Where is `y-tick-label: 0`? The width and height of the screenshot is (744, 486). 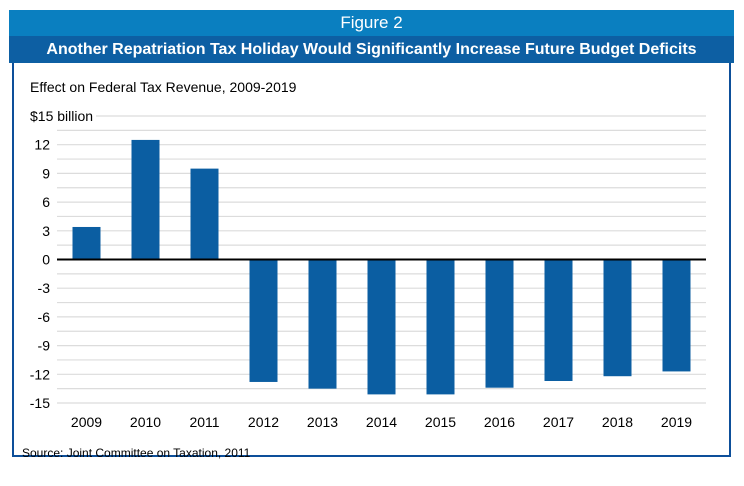
y-tick-label: 0 is located at coordinates (46, 260).